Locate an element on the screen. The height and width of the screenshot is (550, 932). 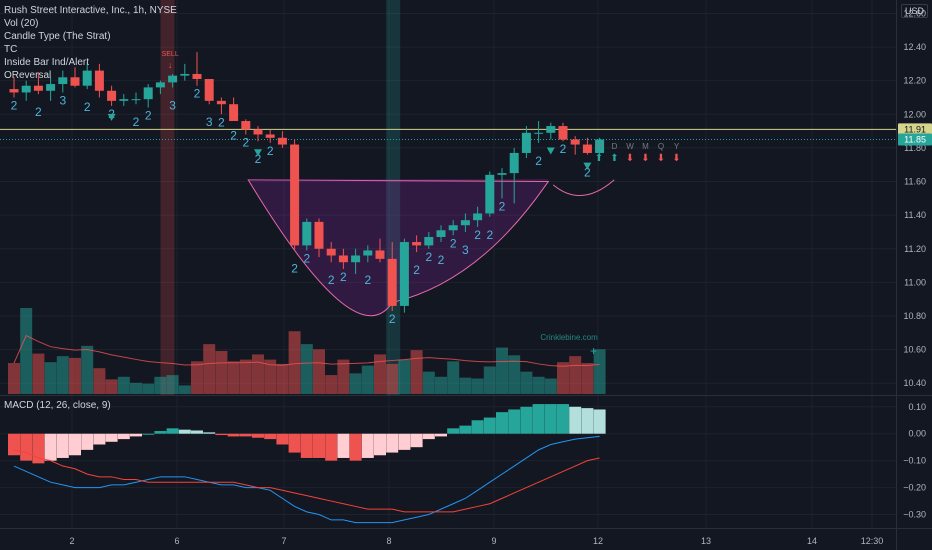
price-badge-label: 11.91 is located at coordinates (915, 129).